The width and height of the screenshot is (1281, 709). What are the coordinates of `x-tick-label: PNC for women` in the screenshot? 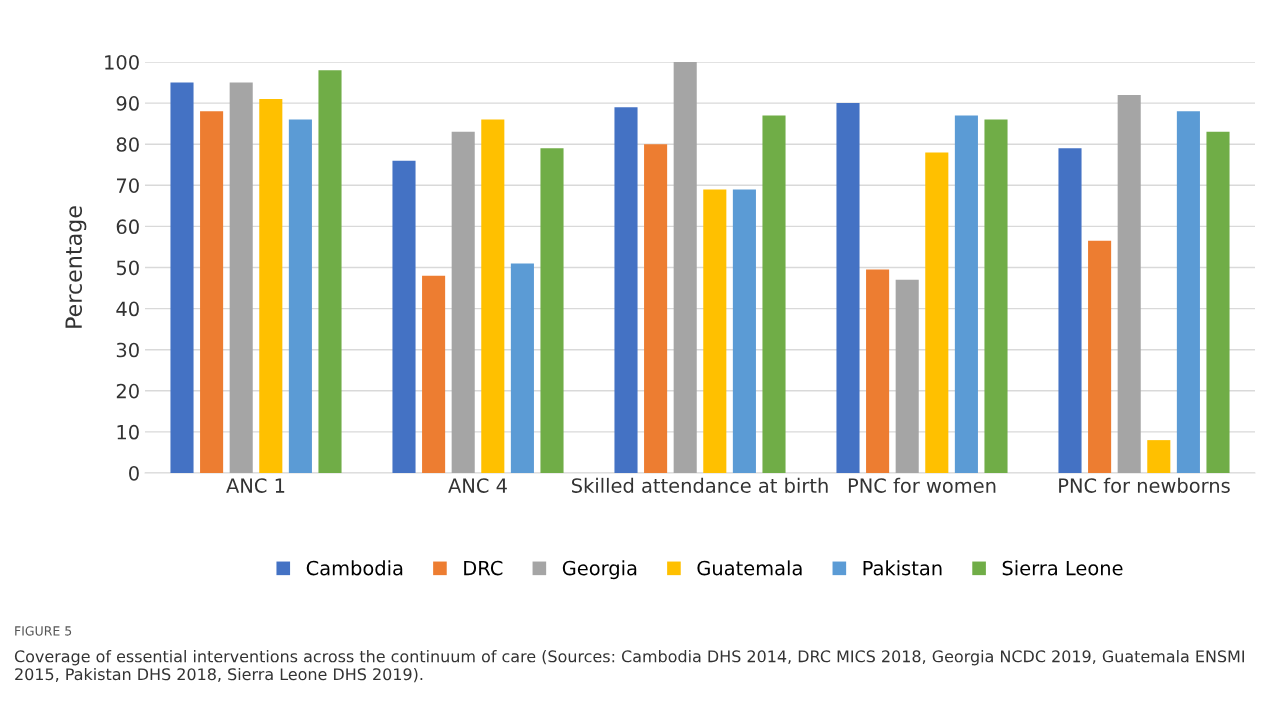 It's located at (922, 485).